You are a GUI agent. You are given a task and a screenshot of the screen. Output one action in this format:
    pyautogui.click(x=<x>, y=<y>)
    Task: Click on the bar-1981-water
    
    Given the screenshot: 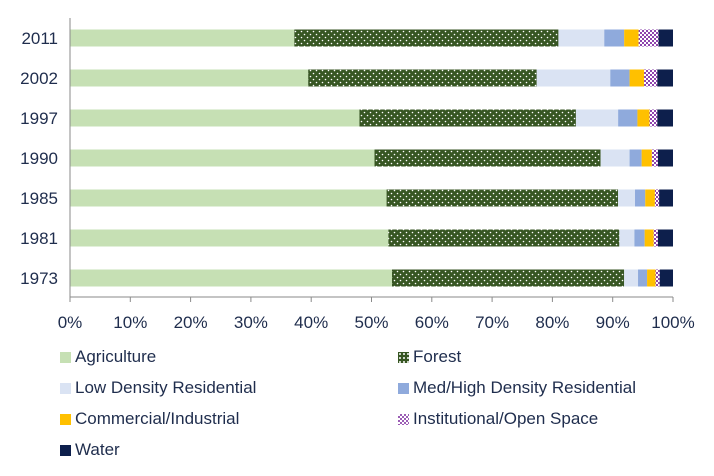 What is the action you would take?
    pyautogui.click(x=665, y=238)
    